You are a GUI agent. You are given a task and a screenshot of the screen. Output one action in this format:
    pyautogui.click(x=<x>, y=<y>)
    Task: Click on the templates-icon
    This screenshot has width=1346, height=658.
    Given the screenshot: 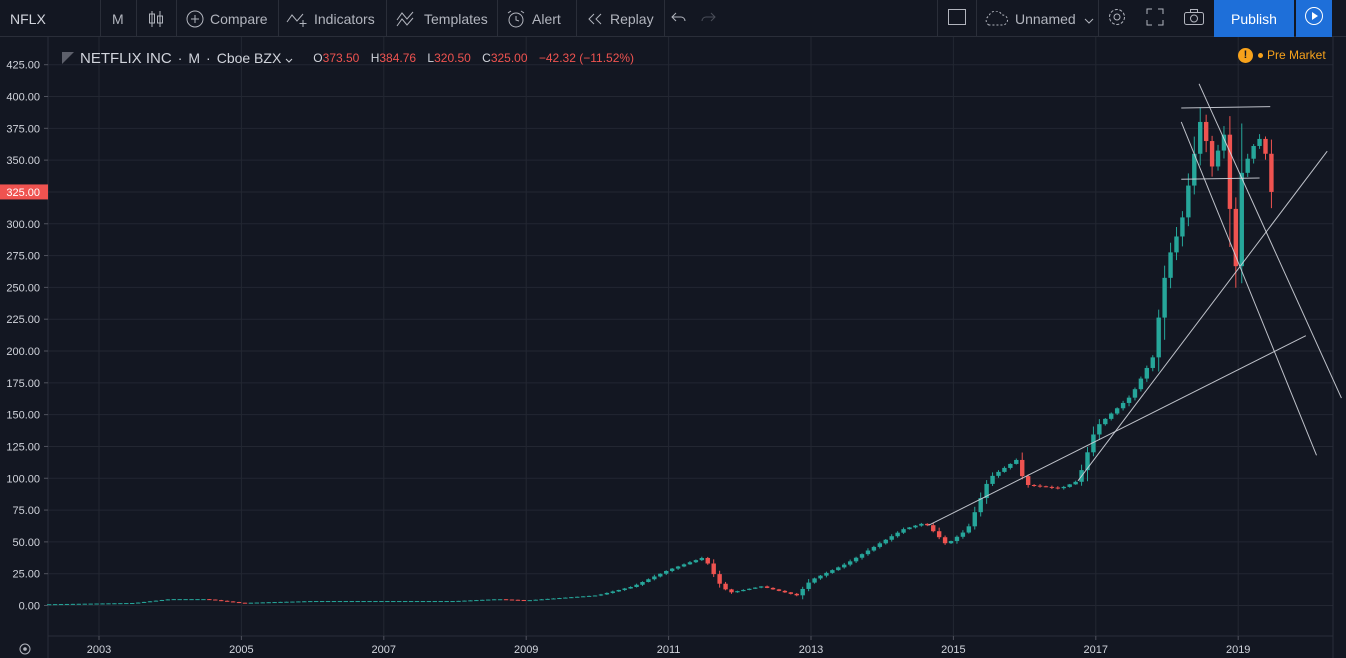 What is the action you would take?
    pyautogui.click(x=407, y=19)
    